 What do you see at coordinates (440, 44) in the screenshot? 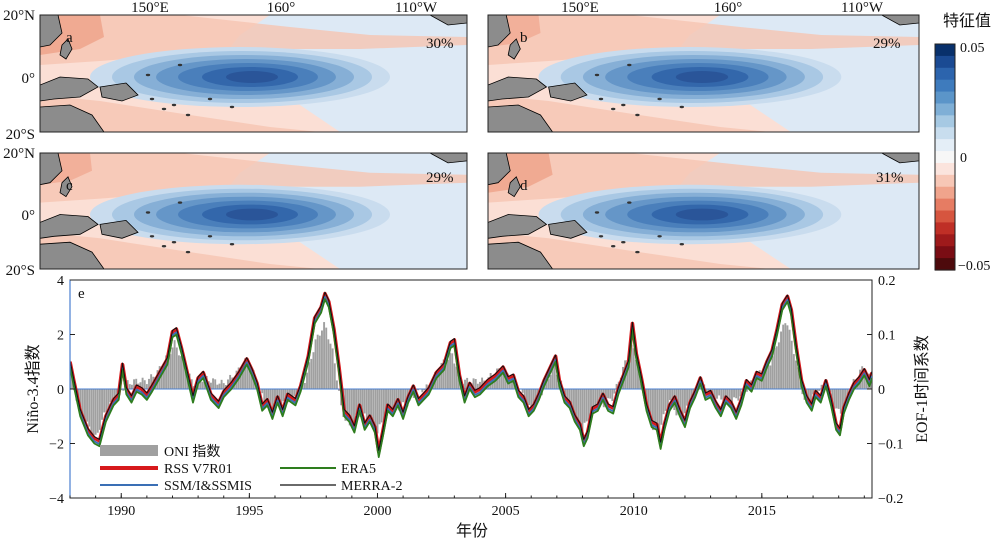
I see `panel-percent-a: 30%` at bounding box center [440, 44].